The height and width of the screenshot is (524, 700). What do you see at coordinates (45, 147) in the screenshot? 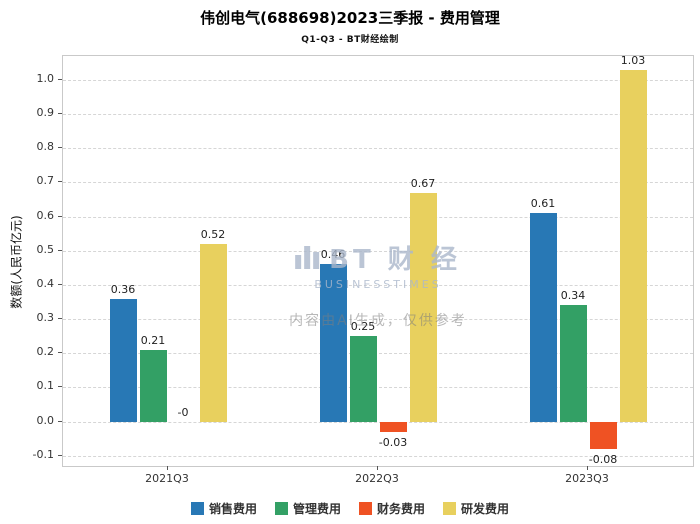
I see `y-tick-label: 0.8` at bounding box center [45, 147].